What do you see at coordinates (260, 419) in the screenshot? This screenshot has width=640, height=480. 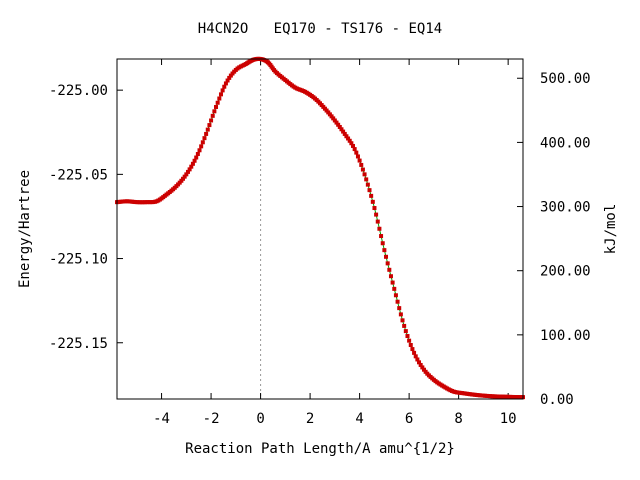 I see `x-tick-label: 0` at bounding box center [260, 419].